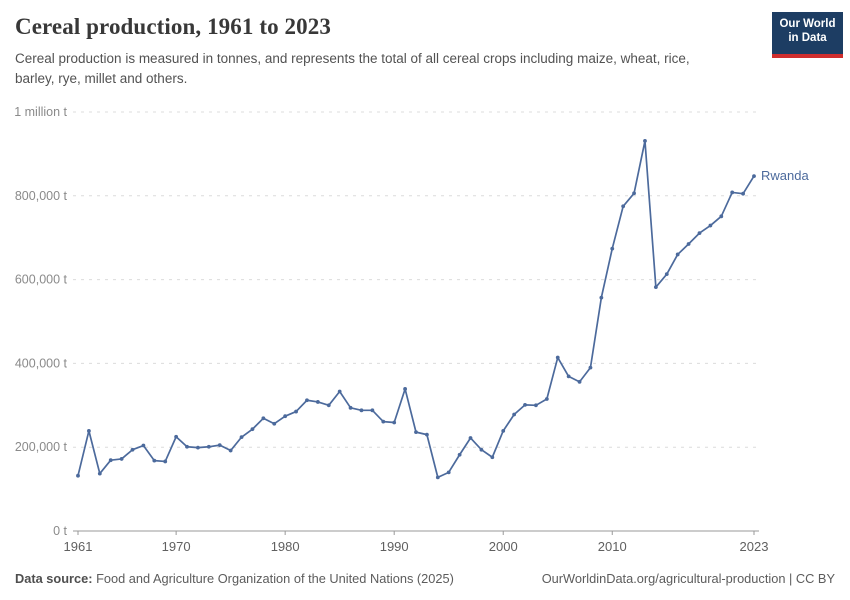 The width and height of the screenshot is (850, 600). What do you see at coordinates (807, 38) in the screenshot?
I see `owid-logo-line2: in Data` at bounding box center [807, 38].